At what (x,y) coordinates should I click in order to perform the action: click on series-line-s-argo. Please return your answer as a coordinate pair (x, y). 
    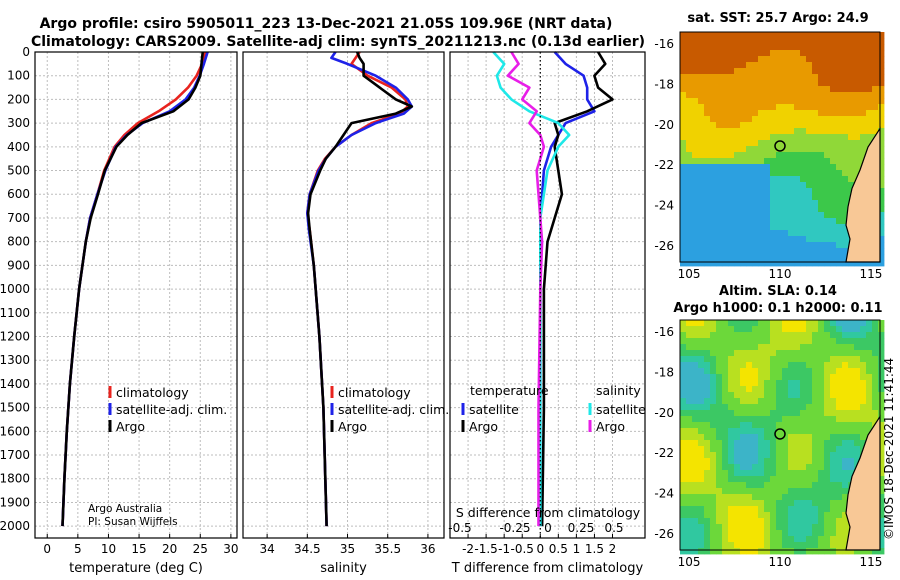
    Looking at the image, I should click on (526, 289).